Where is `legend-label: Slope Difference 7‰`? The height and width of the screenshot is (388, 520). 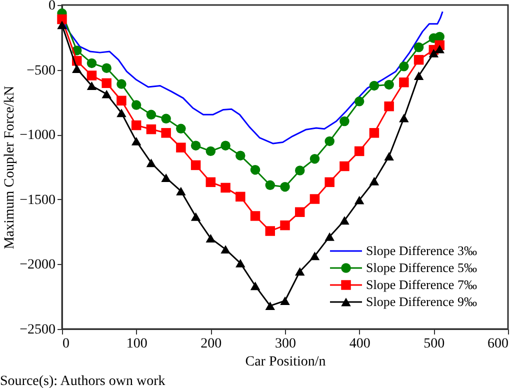
legend-label: Slope Difference 7‰ is located at coordinates (421, 284).